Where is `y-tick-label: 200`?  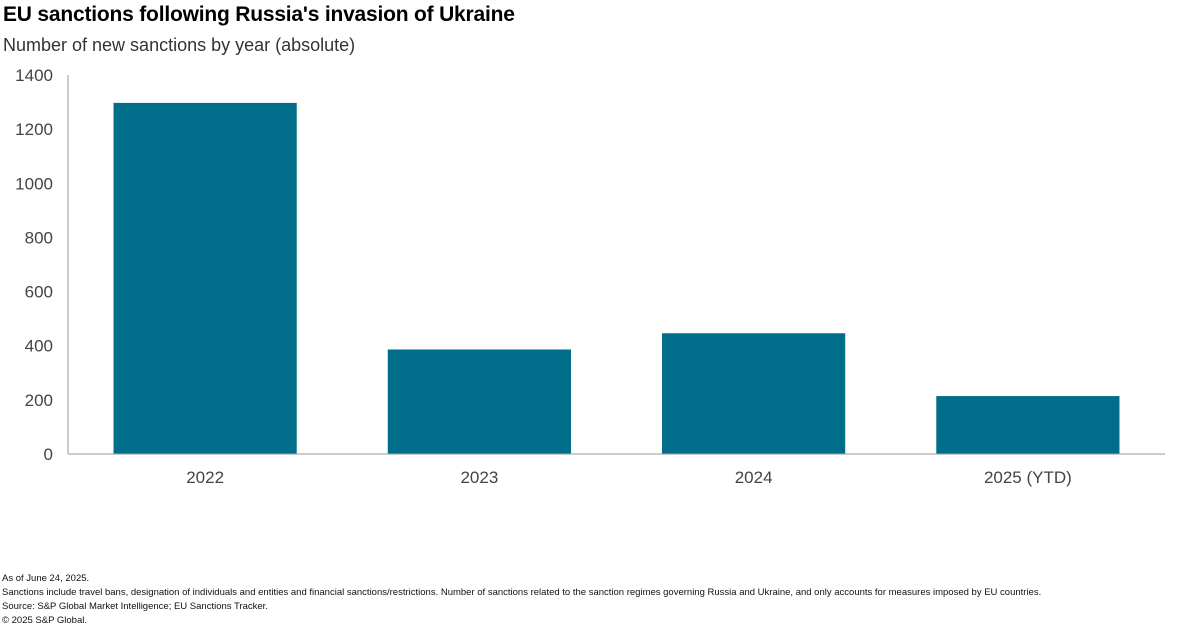 y-tick-label: 200 is located at coordinates (39, 400).